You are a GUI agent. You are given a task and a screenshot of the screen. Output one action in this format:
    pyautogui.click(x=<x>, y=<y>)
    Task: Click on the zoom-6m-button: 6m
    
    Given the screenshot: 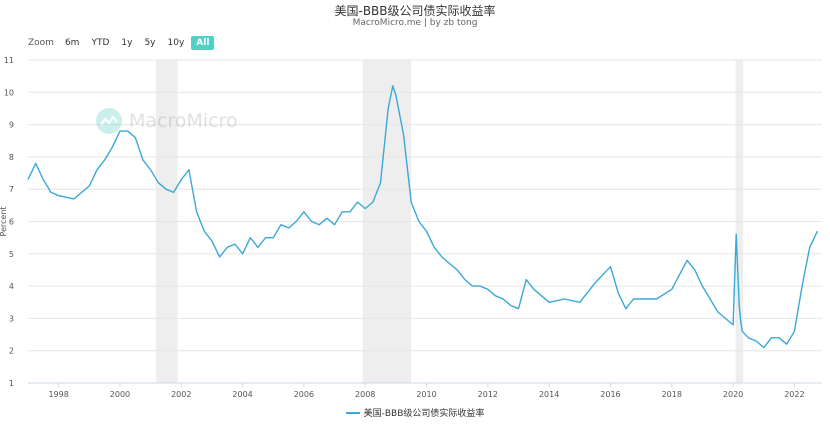 What is the action you would take?
    pyautogui.click(x=72, y=43)
    